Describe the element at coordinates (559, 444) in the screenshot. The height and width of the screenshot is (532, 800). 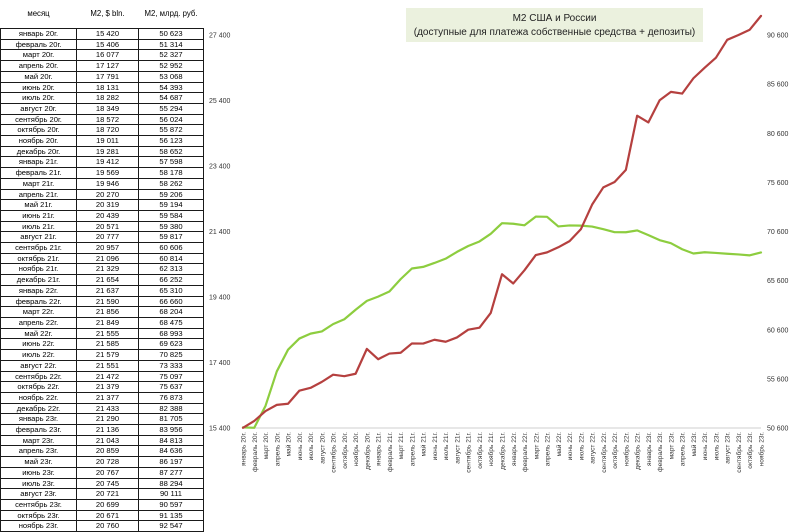
I see `x-tick-label: май 22г.` at that location.